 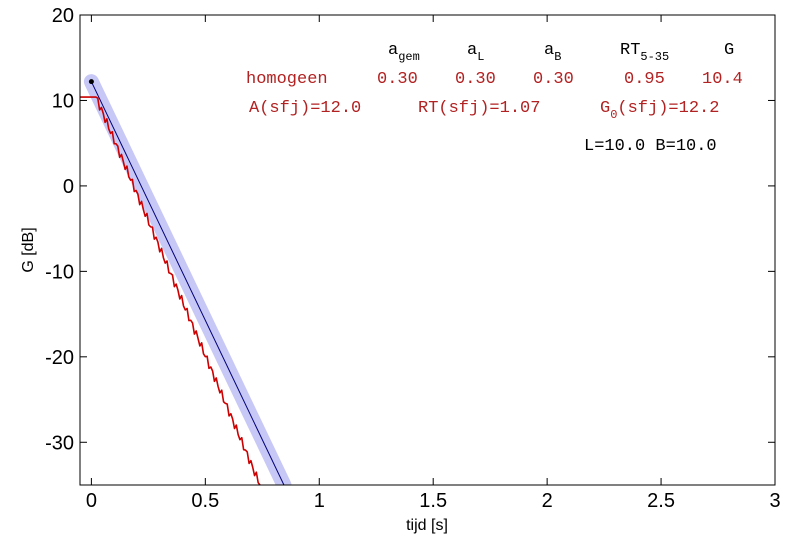 What do you see at coordinates (552, 52) in the screenshot?
I see `header-aB: aB` at bounding box center [552, 52].